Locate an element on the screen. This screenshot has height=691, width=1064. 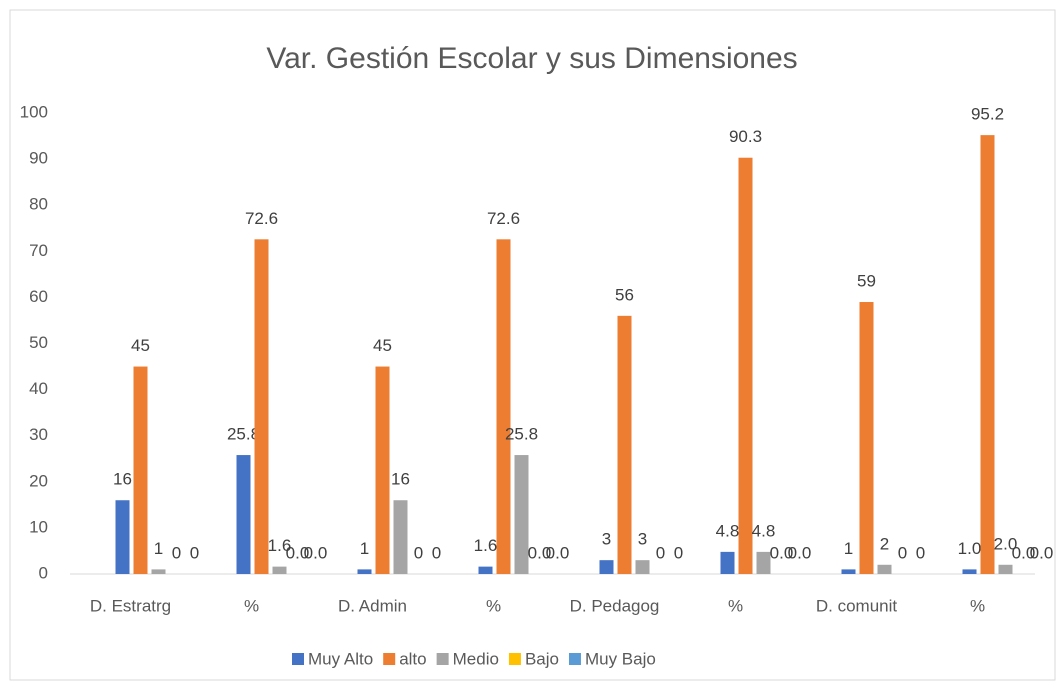
legend-label: Muy Bajo is located at coordinates (620, 658).